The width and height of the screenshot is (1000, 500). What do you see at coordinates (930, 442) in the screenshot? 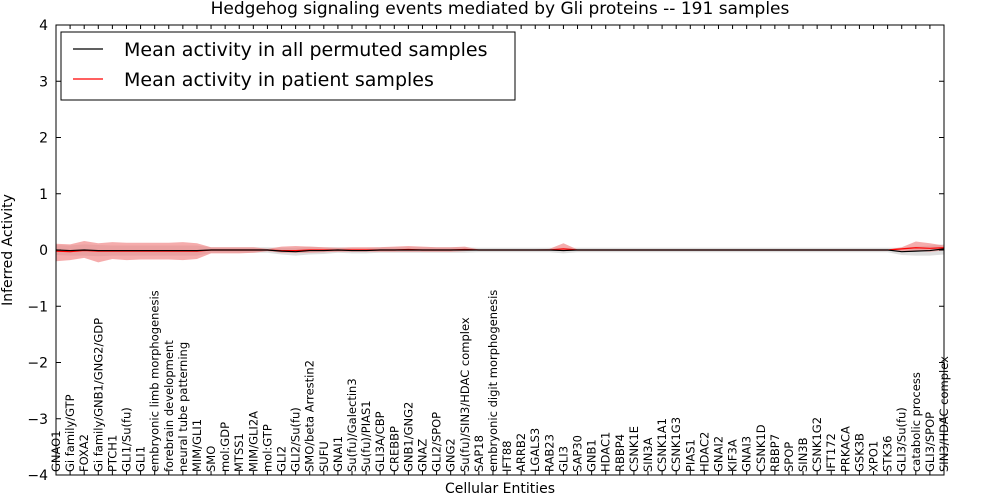
I see `x-tick-label: GLI3/SPOP` at bounding box center [930, 442].